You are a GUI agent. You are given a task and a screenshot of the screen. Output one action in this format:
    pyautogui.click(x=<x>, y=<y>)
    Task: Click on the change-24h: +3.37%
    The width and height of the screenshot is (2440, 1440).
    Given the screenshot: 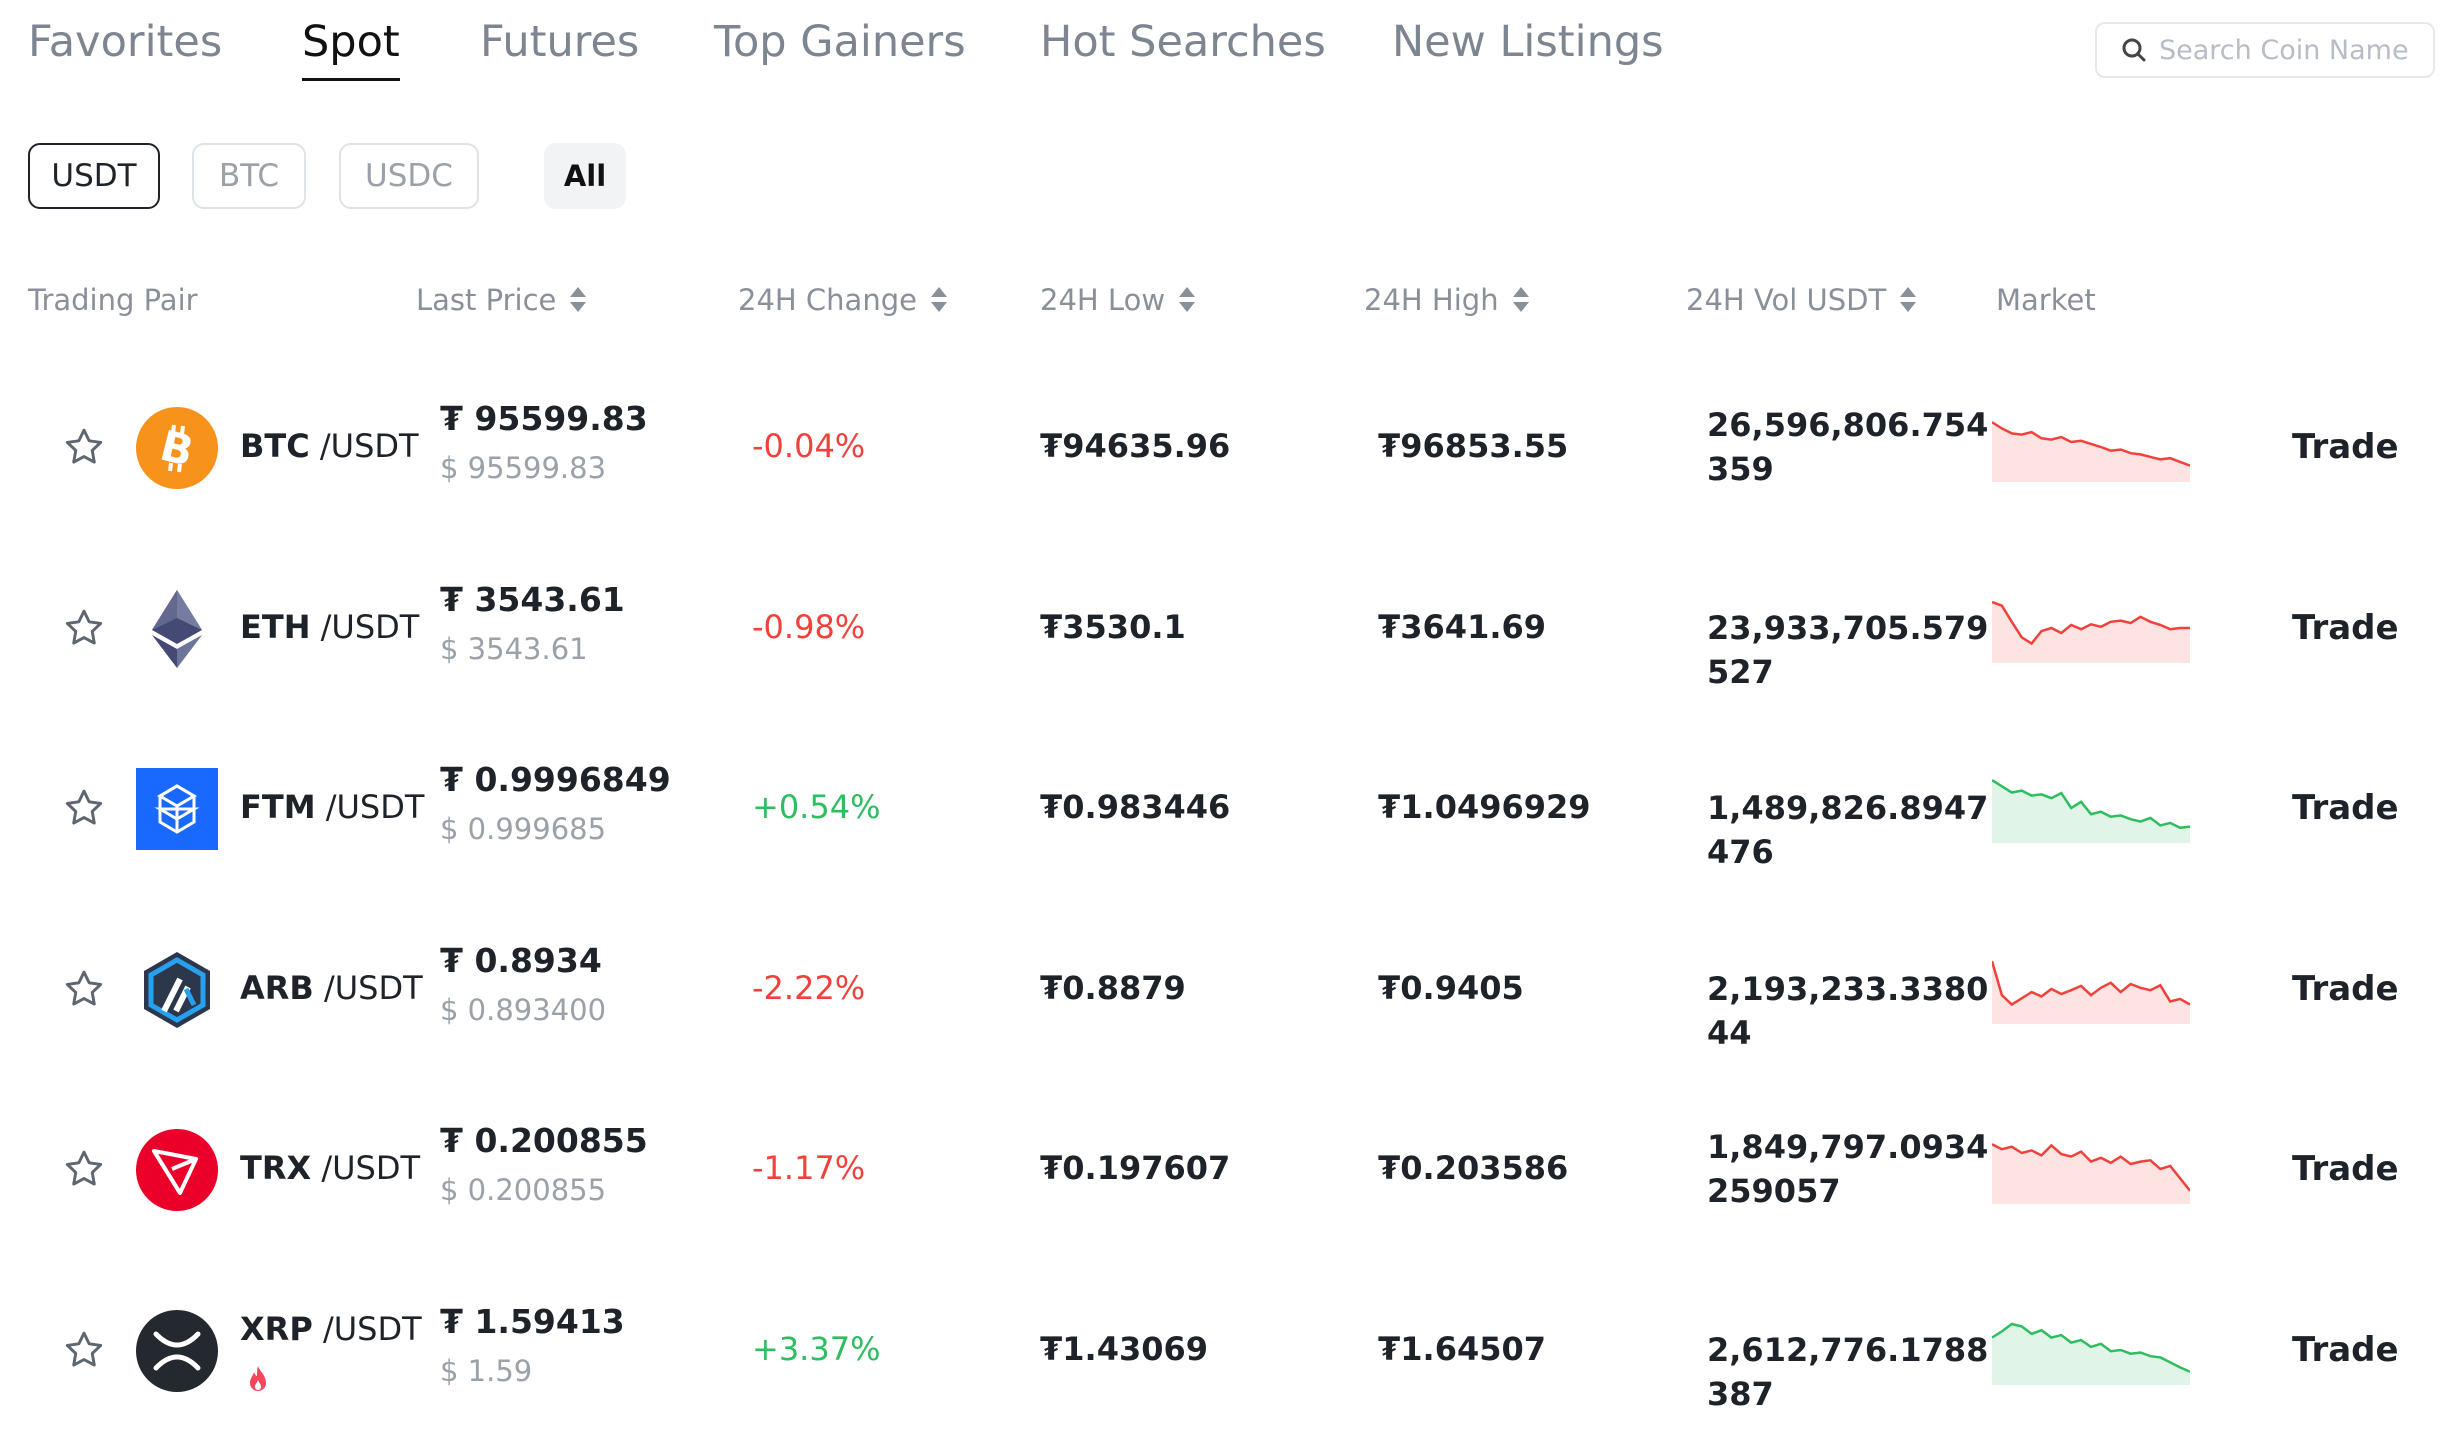 What is the action you would take?
    pyautogui.click(x=816, y=1349)
    